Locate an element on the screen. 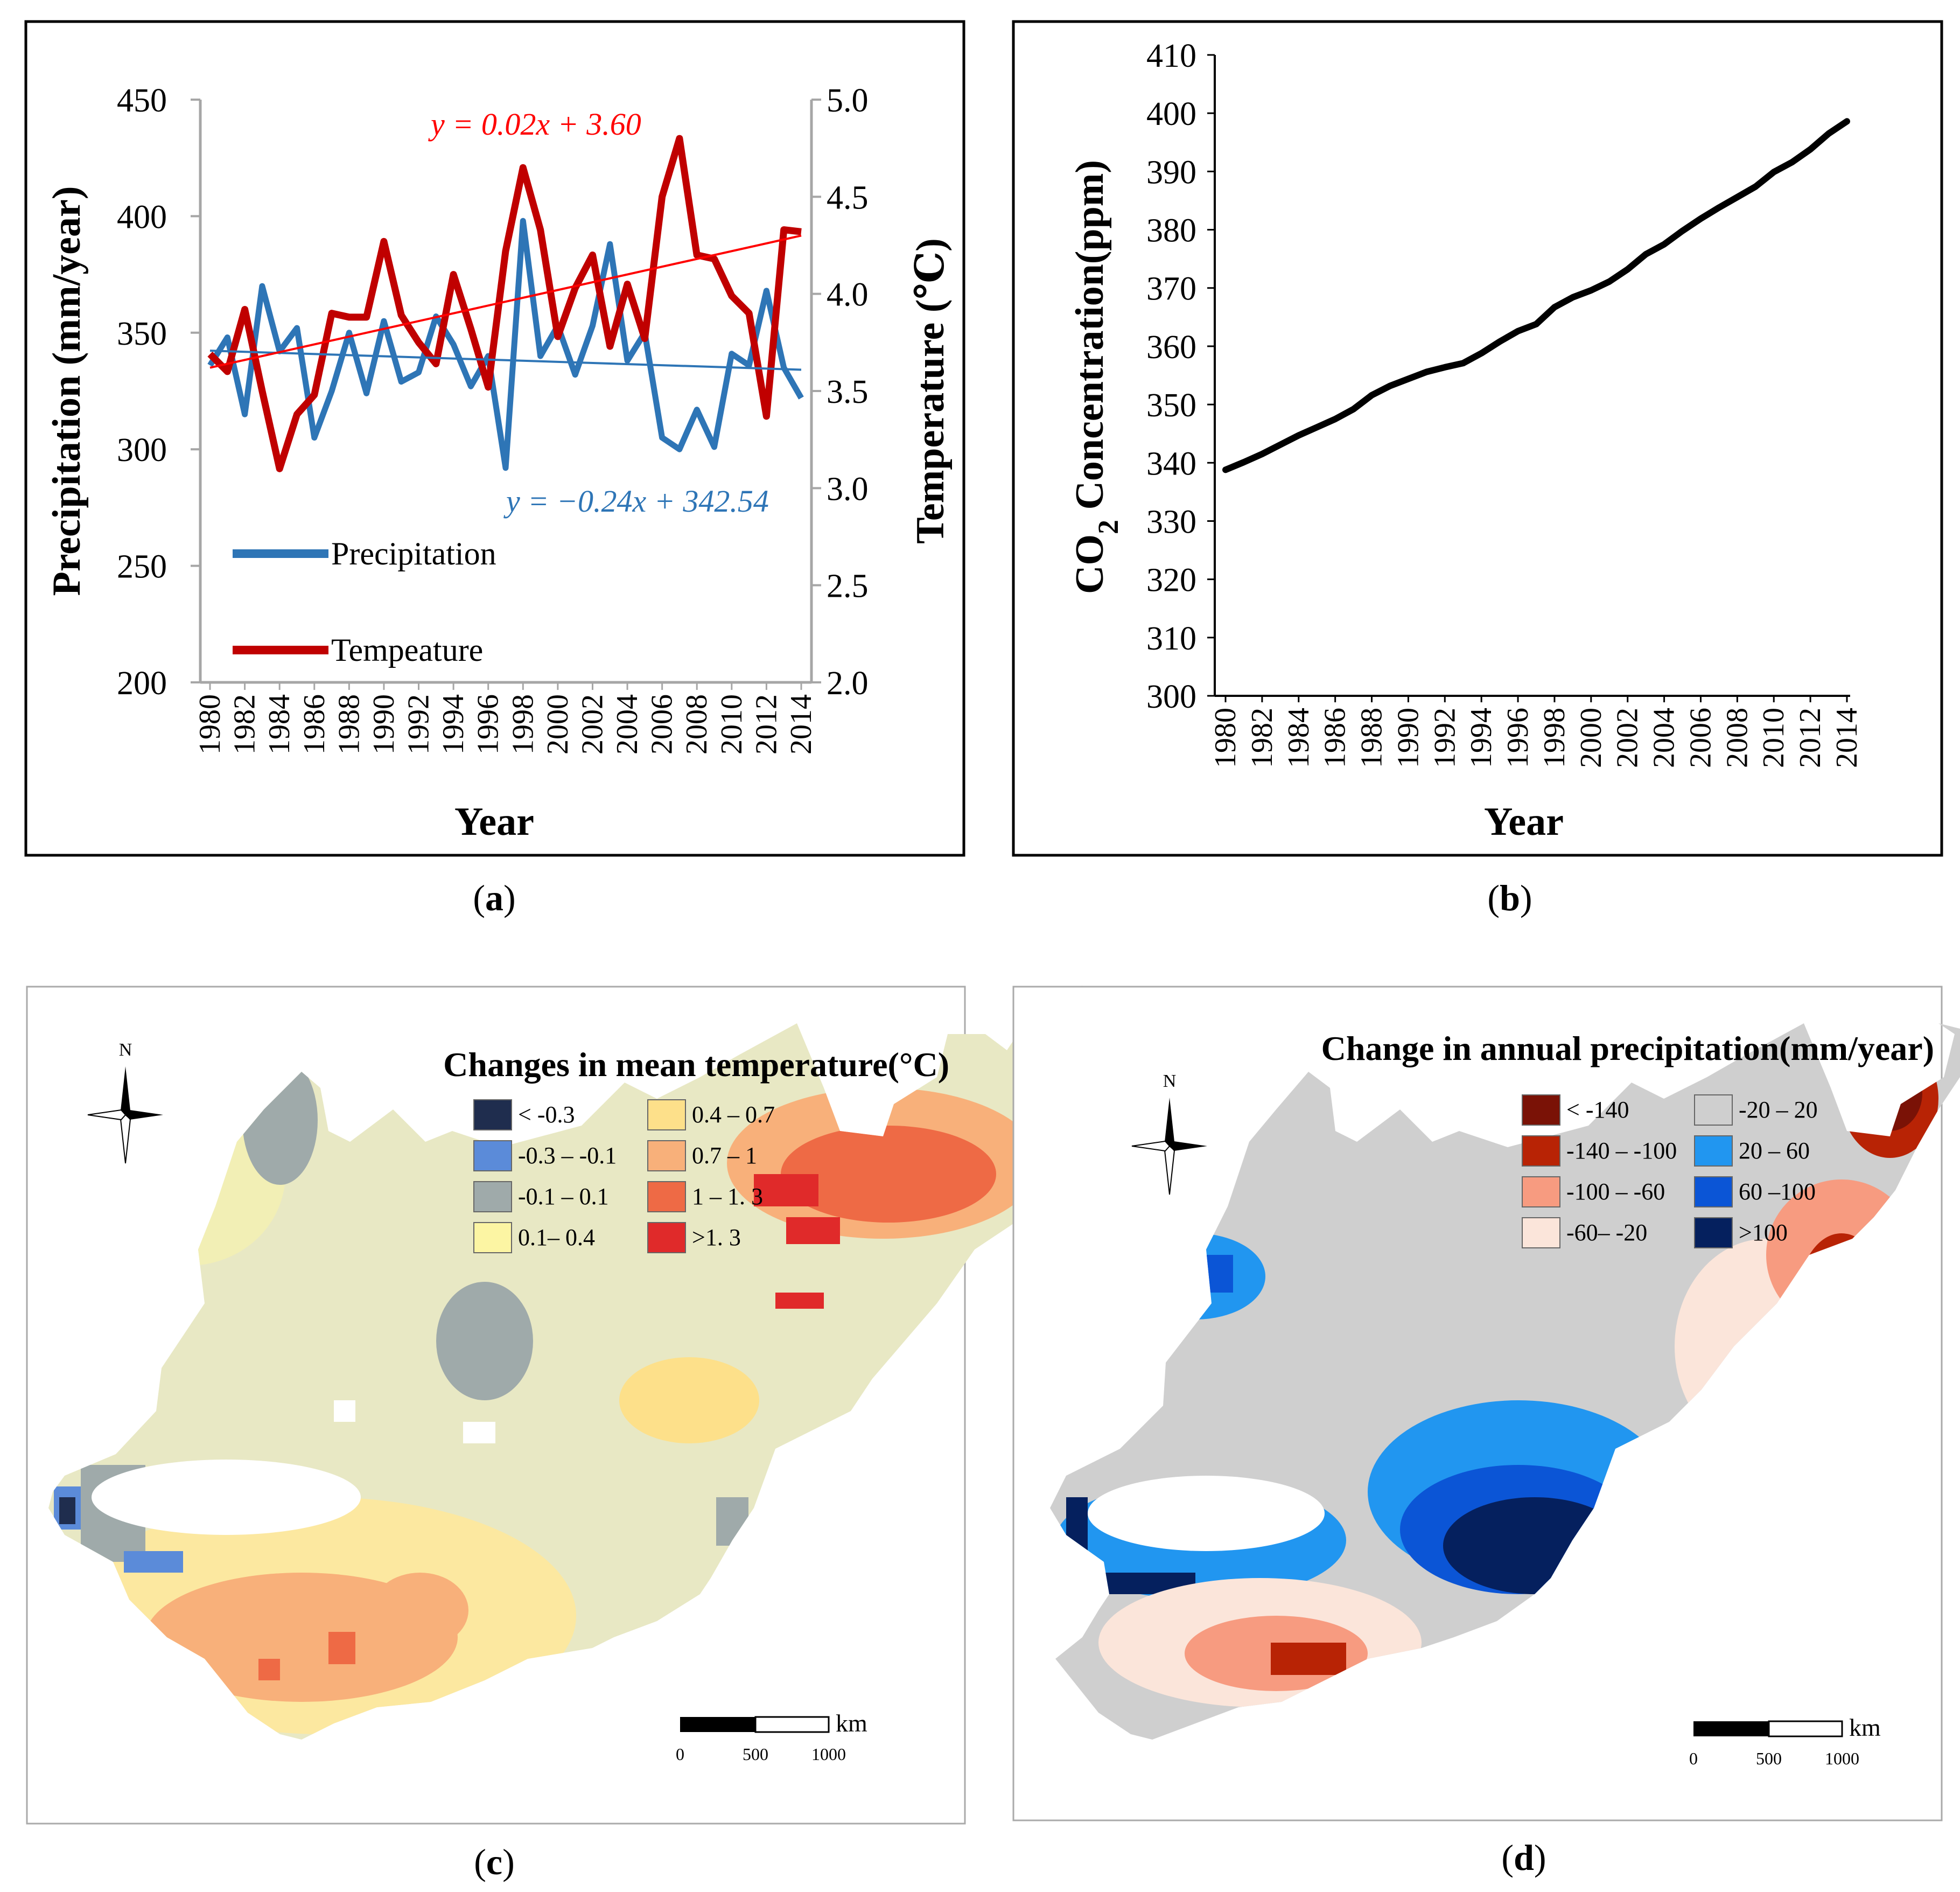  a-precipitation-trendline is located at coordinates (505, 360).